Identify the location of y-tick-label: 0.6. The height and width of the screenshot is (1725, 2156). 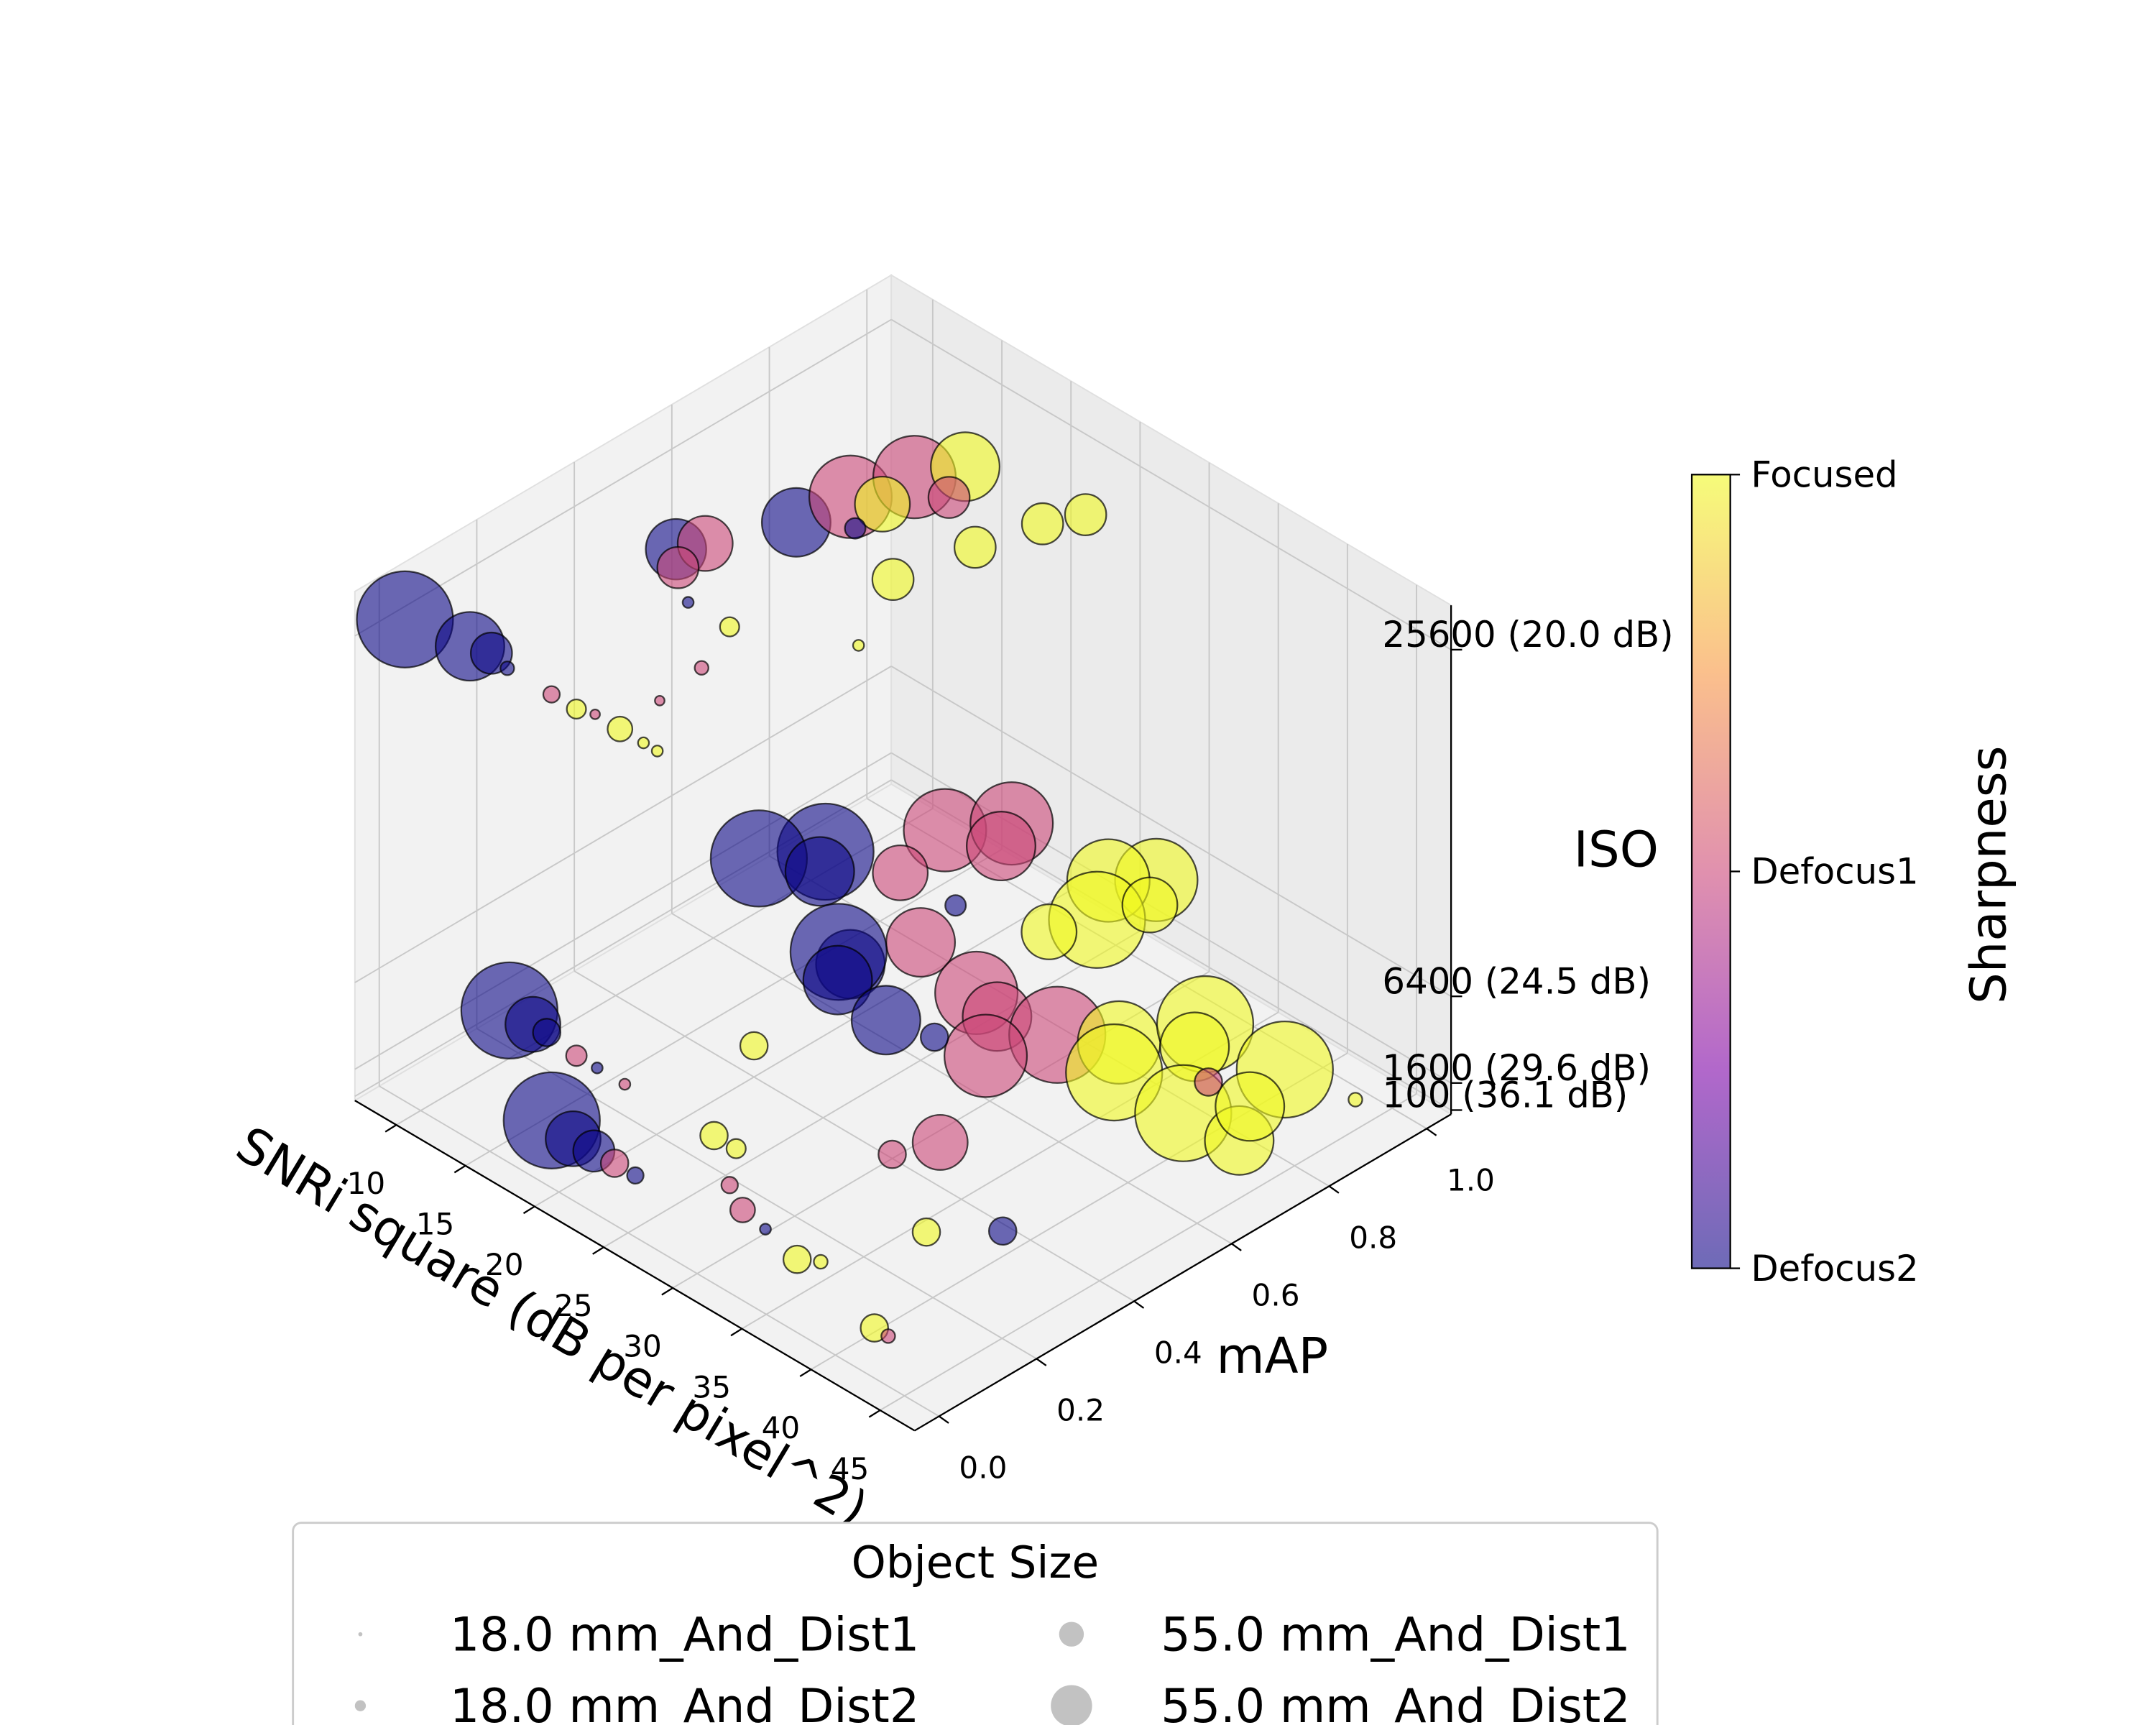
(1276, 1294).